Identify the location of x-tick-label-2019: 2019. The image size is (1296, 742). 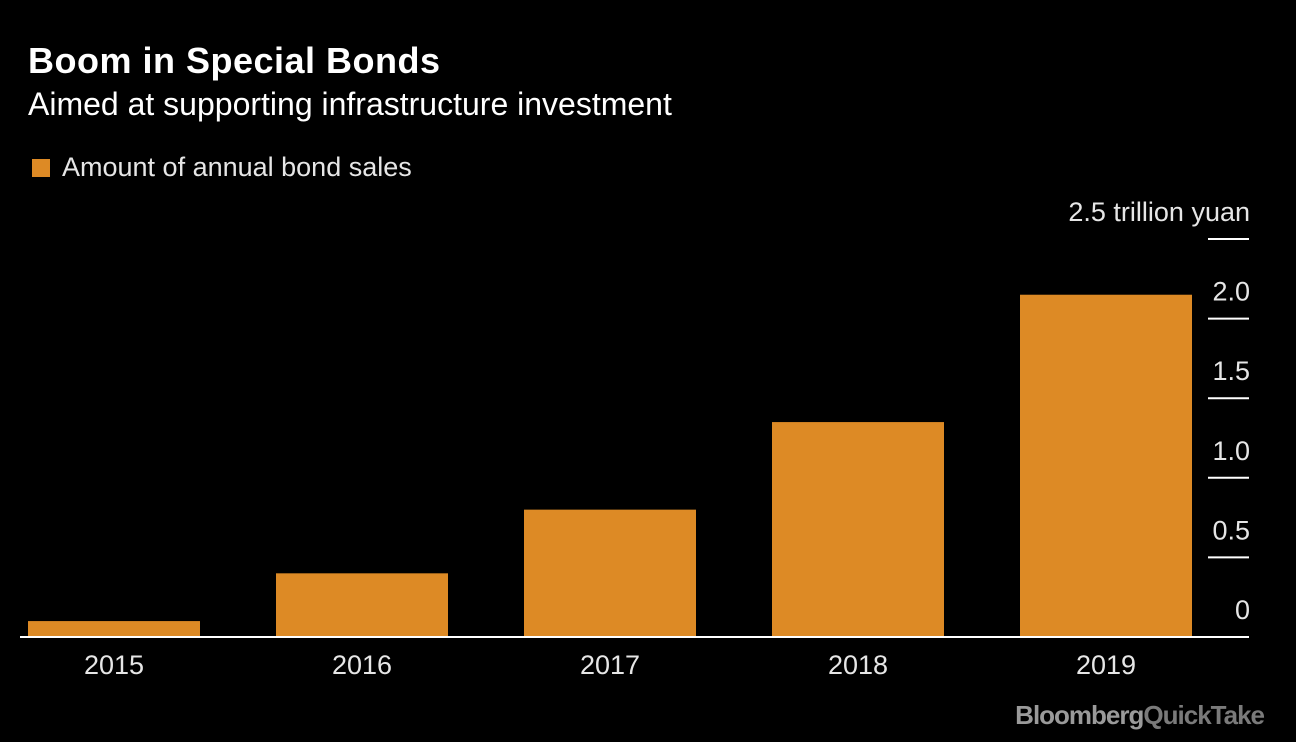
(1106, 665).